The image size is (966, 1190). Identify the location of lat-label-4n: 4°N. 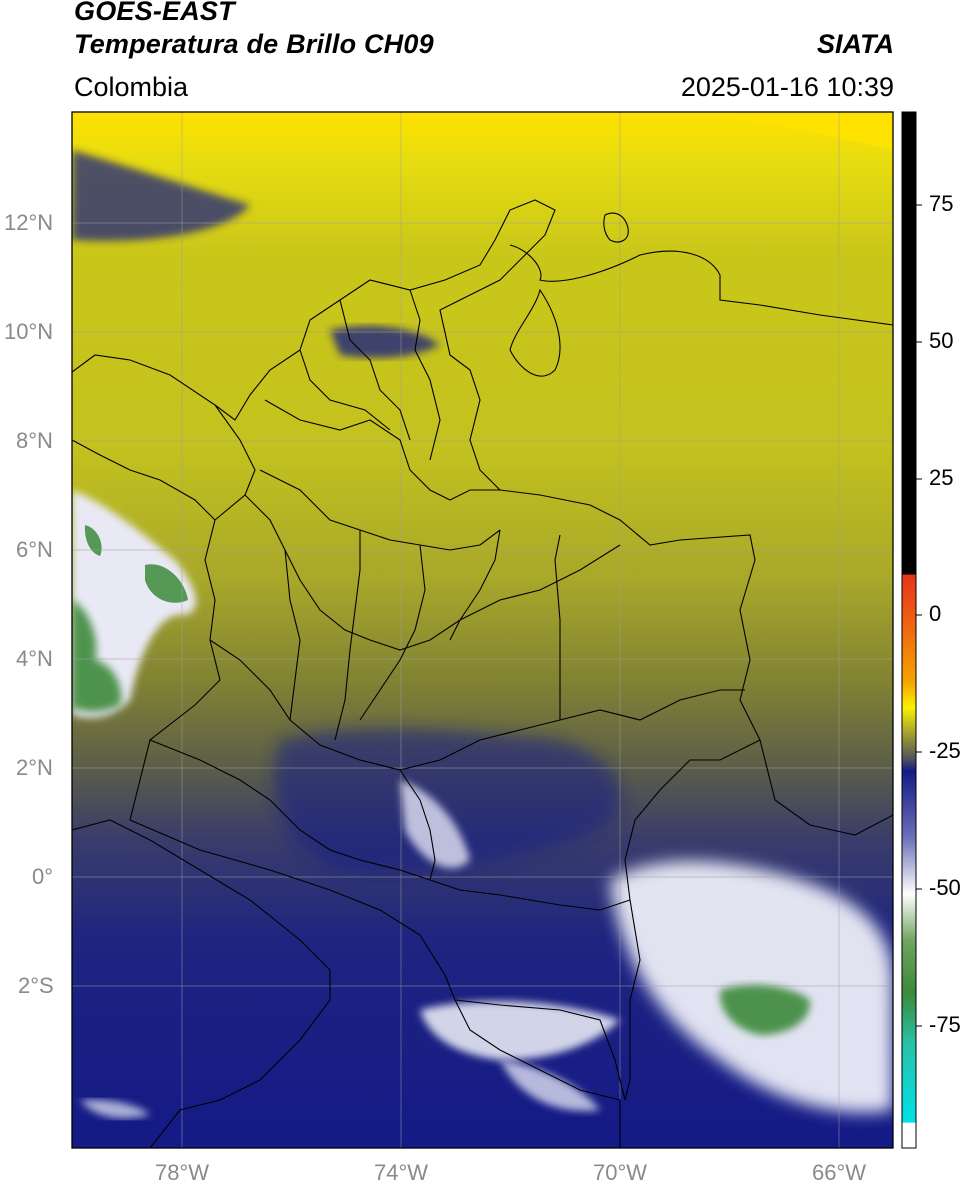
(34, 658).